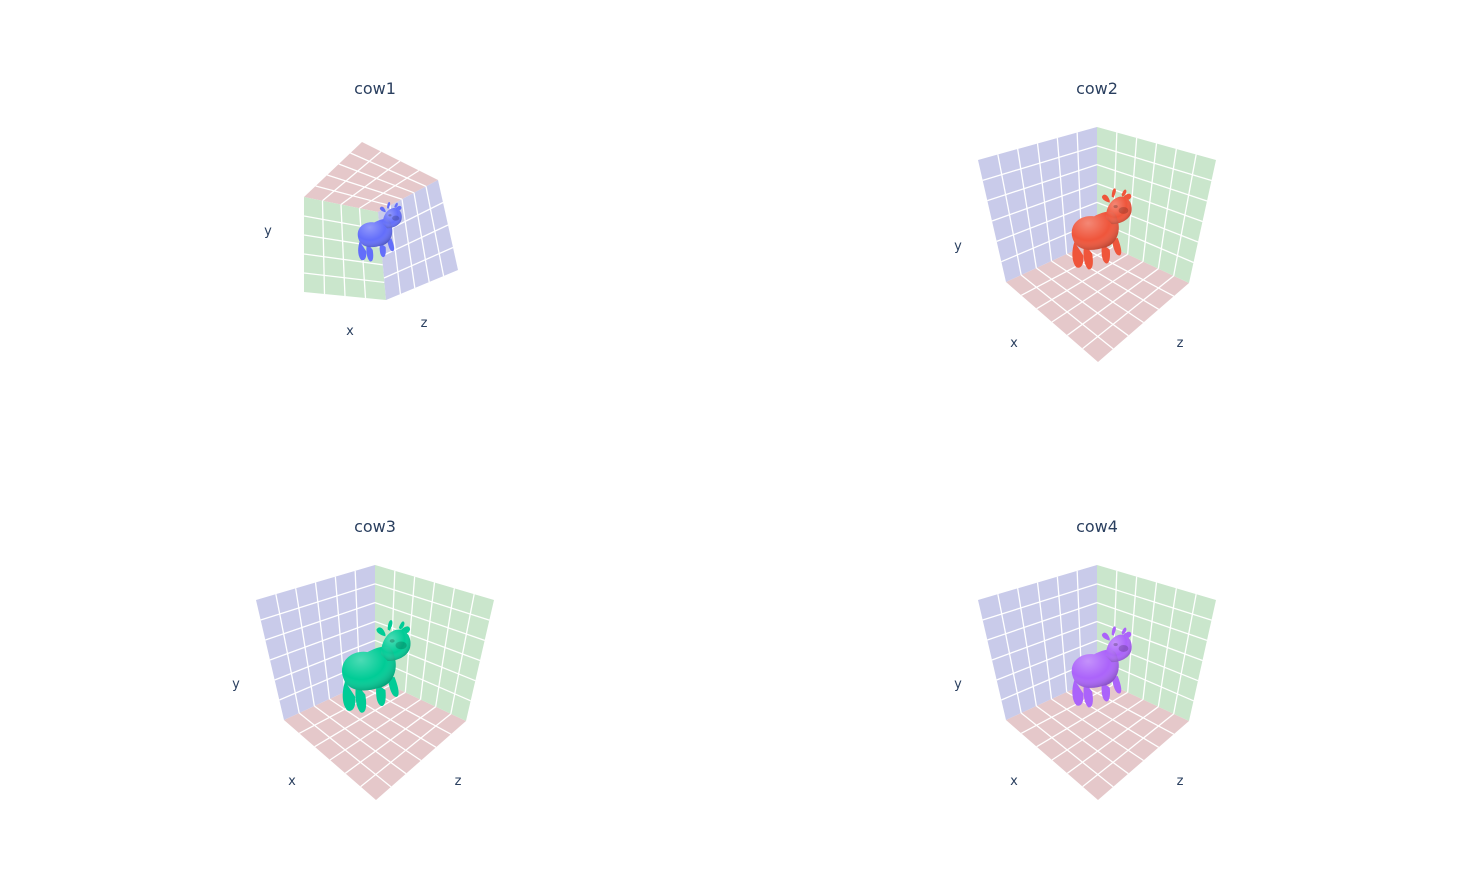 The height and width of the screenshot is (881, 1473). I want to click on subplot-title: cow4, so click(1097, 526).